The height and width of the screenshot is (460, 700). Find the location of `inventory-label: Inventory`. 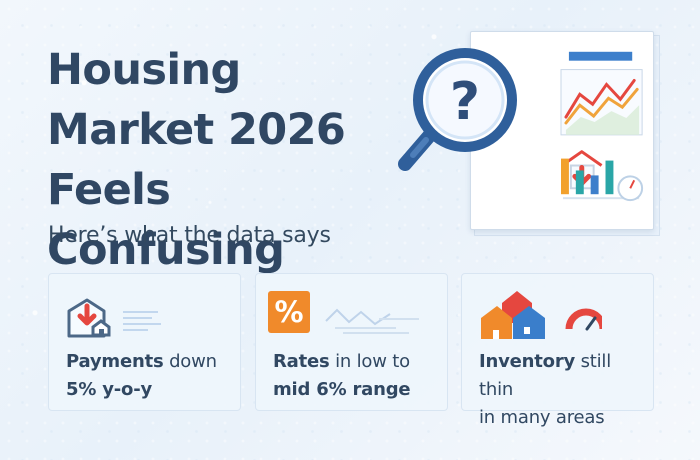

inventory-label: Inventory is located at coordinates (527, 361).